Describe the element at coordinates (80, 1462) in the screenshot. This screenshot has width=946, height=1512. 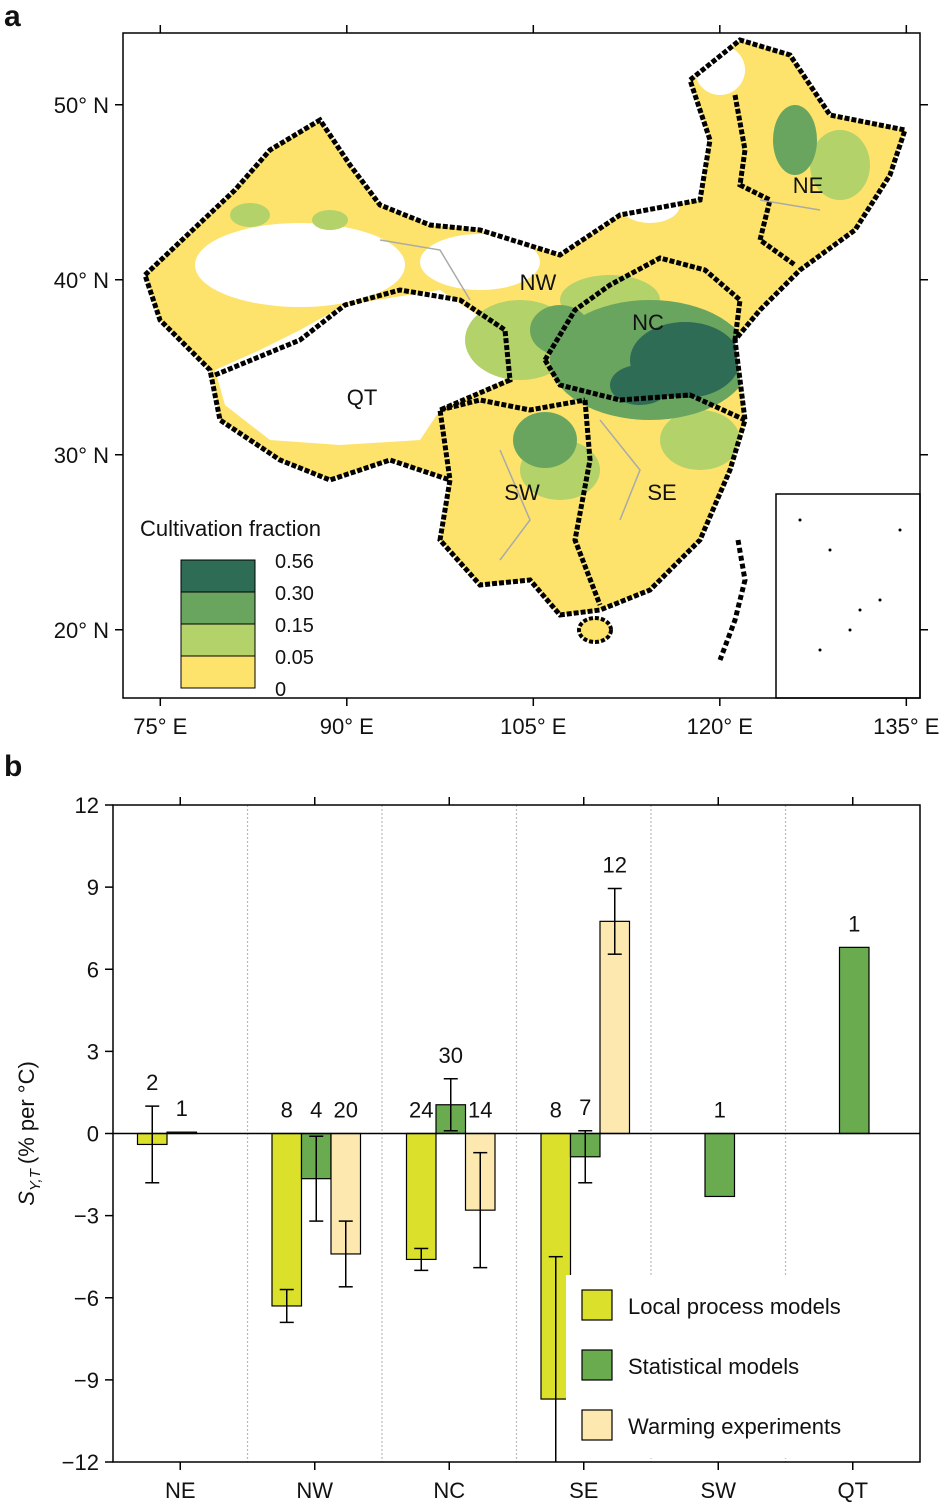
I see `y-tick-label: −12` at that location.